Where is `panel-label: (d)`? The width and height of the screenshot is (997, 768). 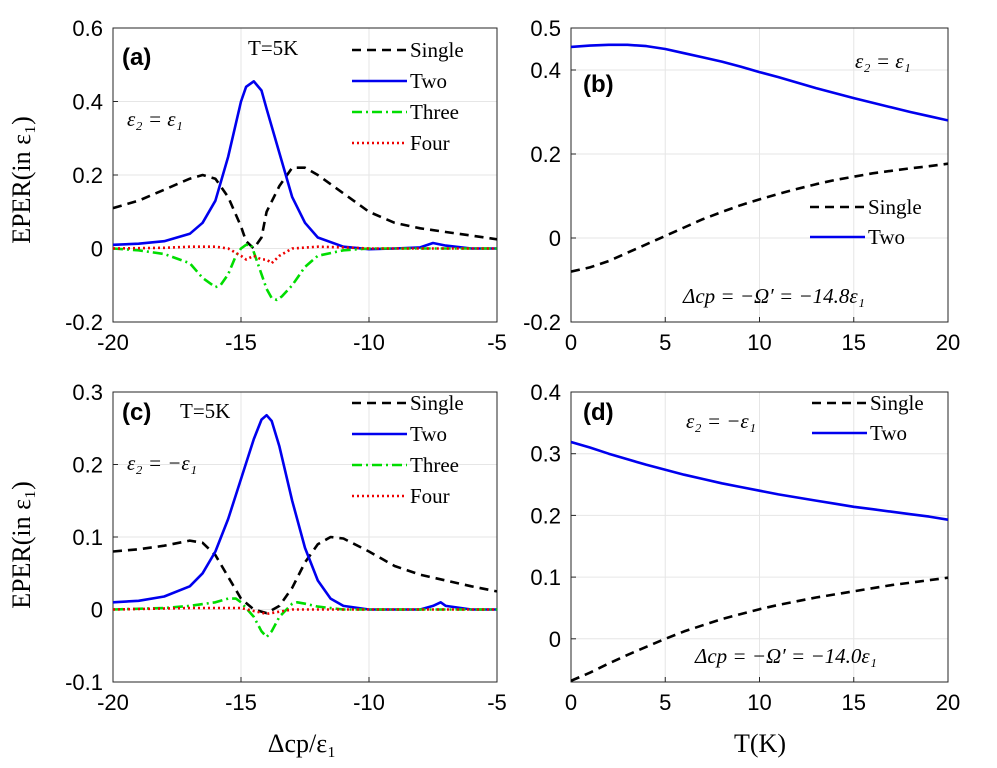 panel-label: (d) is located at coordinates (598, 412).